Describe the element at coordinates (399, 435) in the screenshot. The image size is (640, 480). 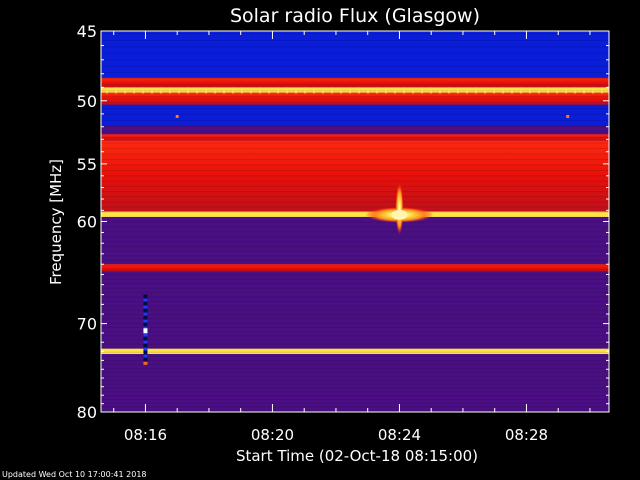
I see `x-tick-label: 08:24` at that location.